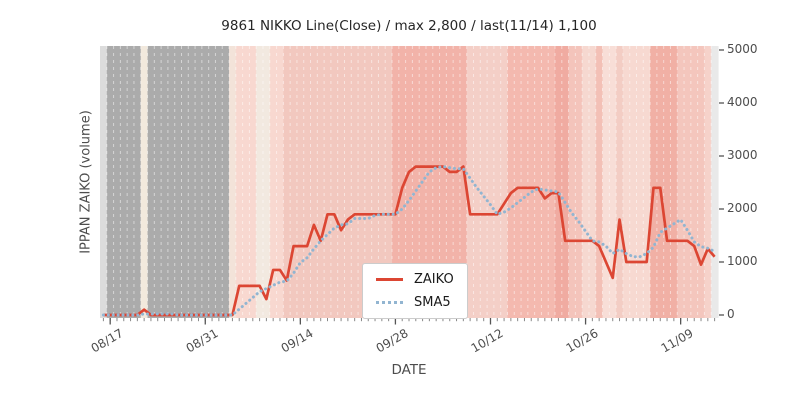  I want to click on legend: ZAIKO SMA5, so click(415, 291).